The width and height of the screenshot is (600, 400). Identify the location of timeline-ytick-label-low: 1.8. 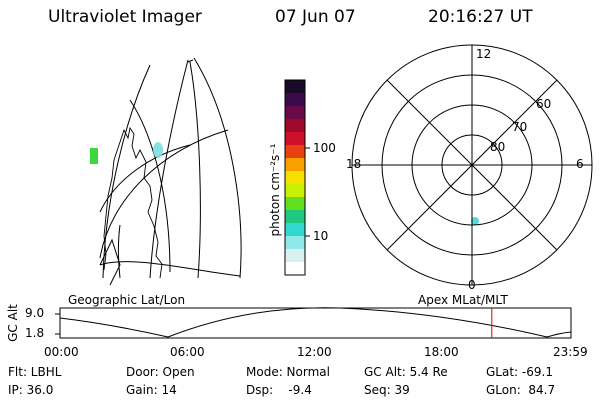
(35, 333).